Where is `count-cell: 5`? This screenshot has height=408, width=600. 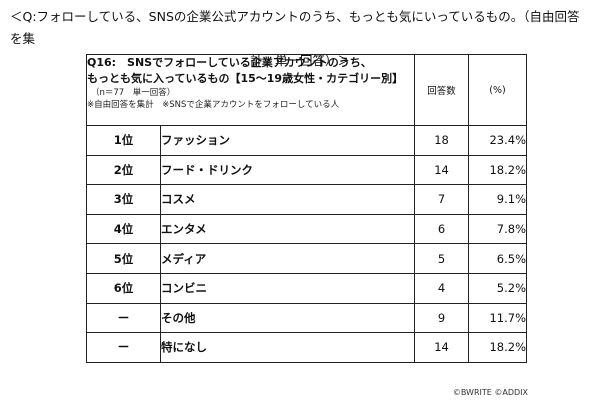
count-cell: 5 is located at coordinates (442, 258).